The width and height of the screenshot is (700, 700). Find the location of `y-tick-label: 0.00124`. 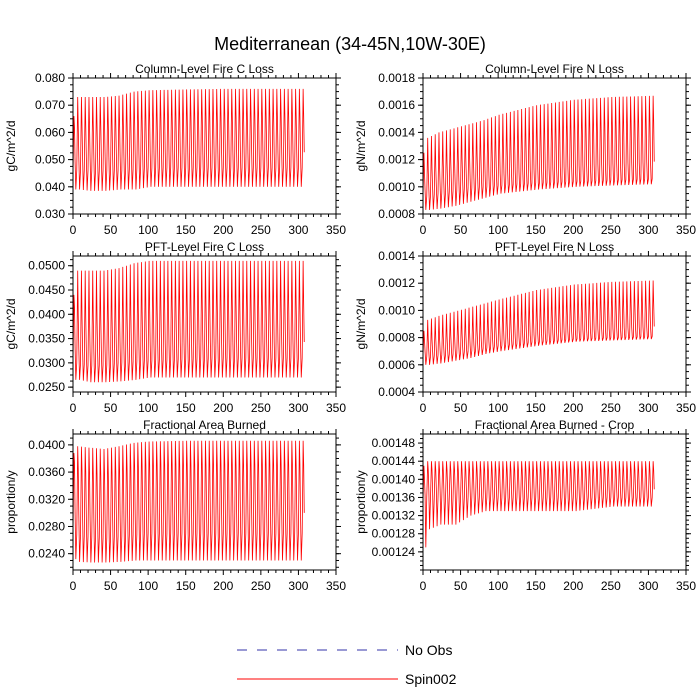

y-tick-label: 0.00124 is located at coordinates (394, 552).